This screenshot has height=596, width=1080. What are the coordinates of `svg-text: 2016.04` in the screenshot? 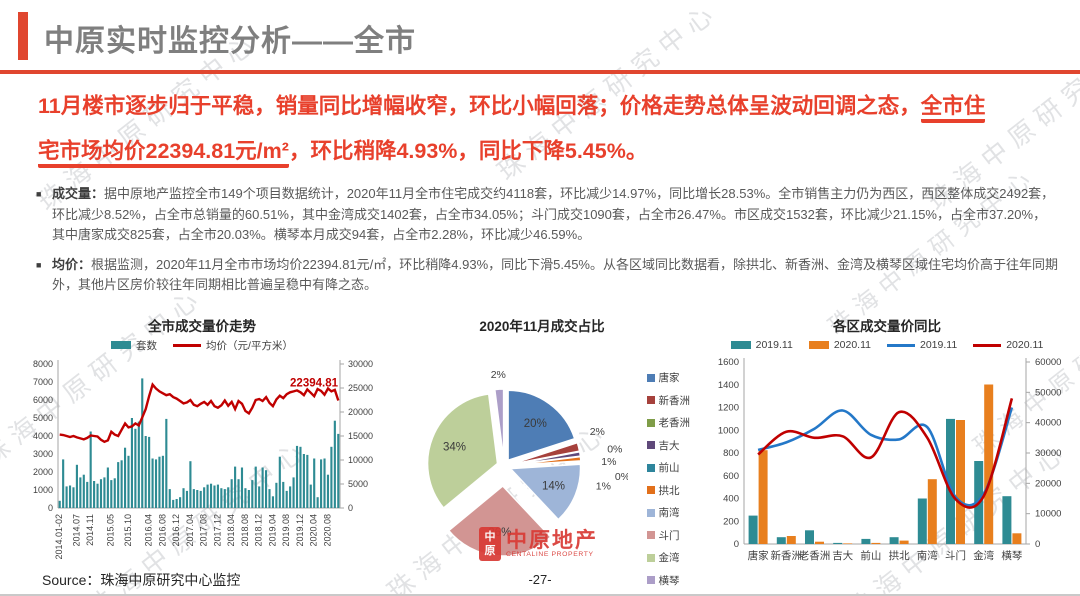 It's located at (149, 530).